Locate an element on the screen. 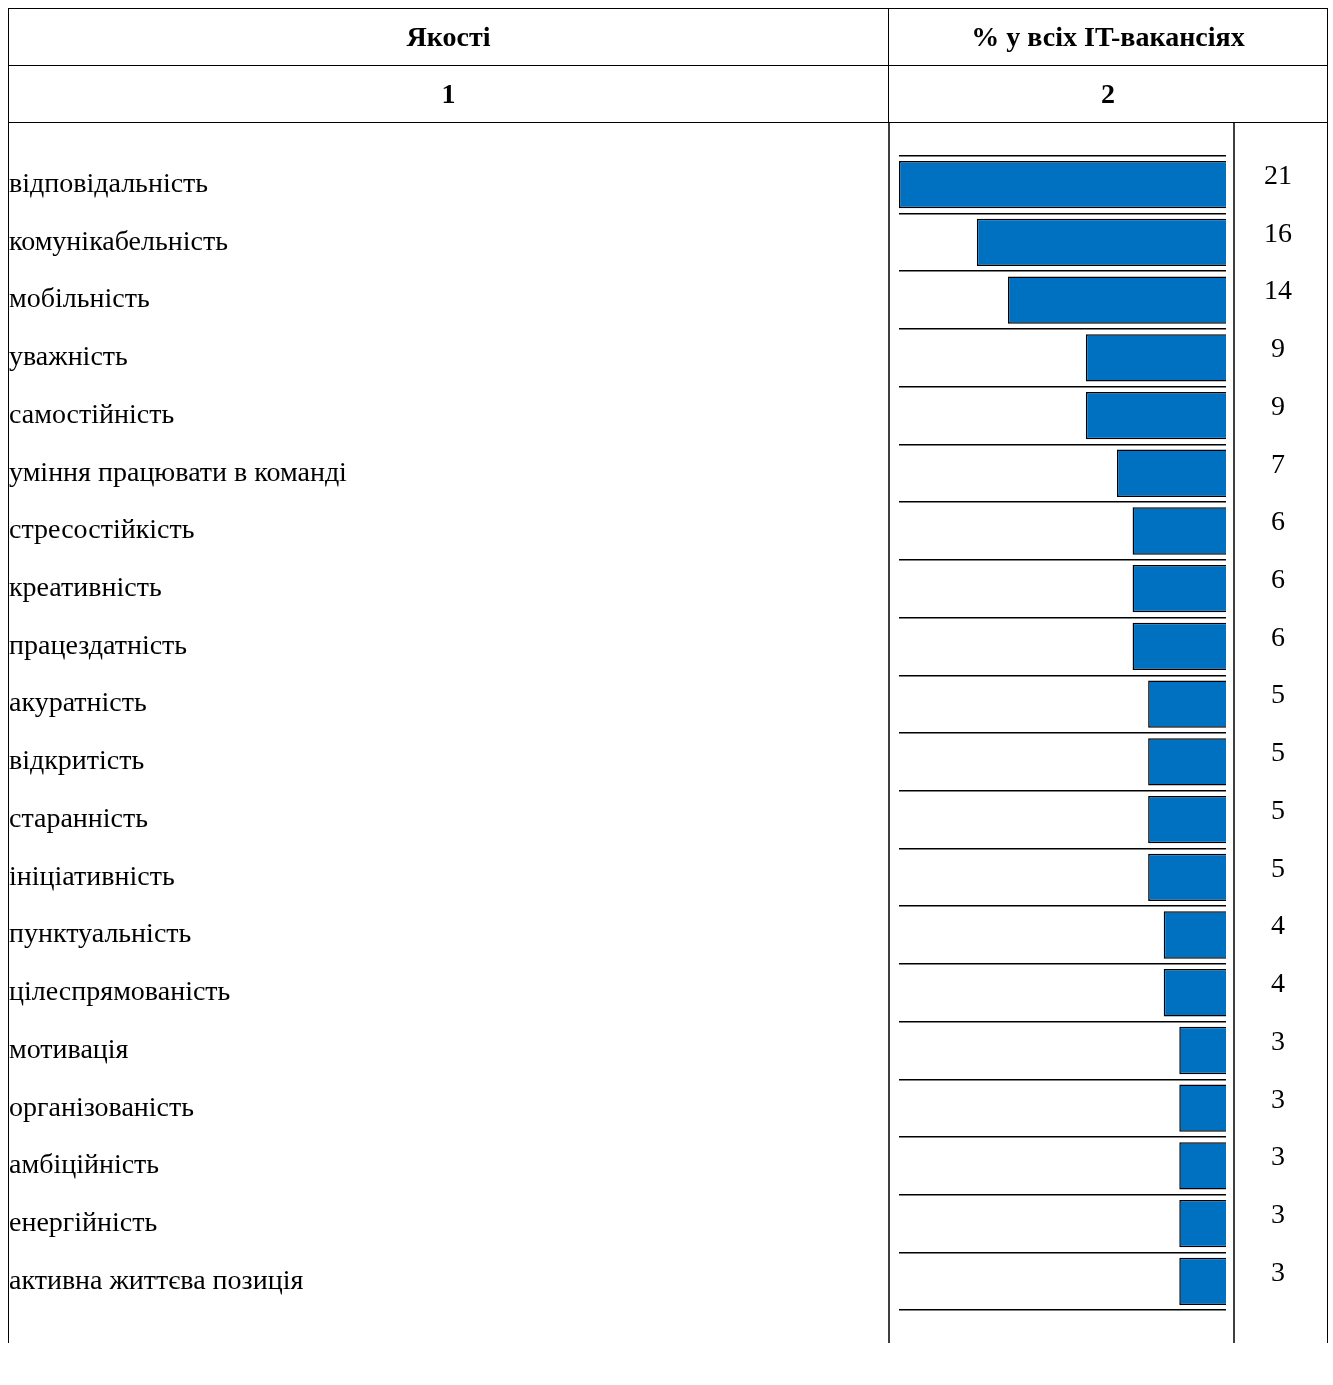  y-tick-label: відкритість is located at coordinates (77, 760).